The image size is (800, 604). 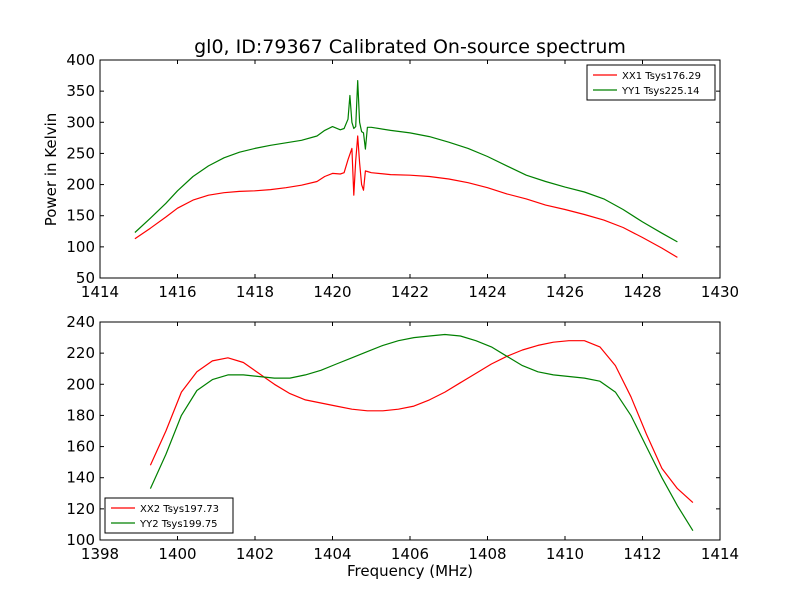 I want to click on x-tick-label: 1426, so click(x=565, y=292).